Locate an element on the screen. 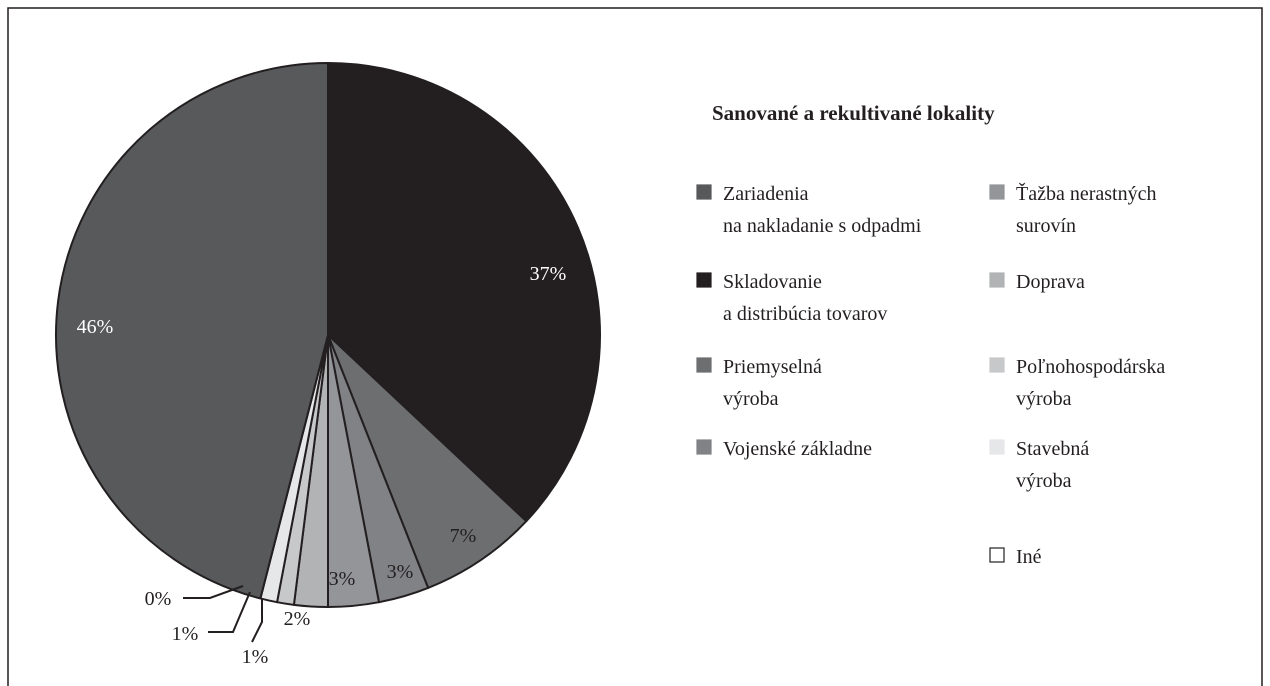 The width and height of the screenshot is (1270, 686). legend-label: Doprava is located at coordinates (1050, 282).